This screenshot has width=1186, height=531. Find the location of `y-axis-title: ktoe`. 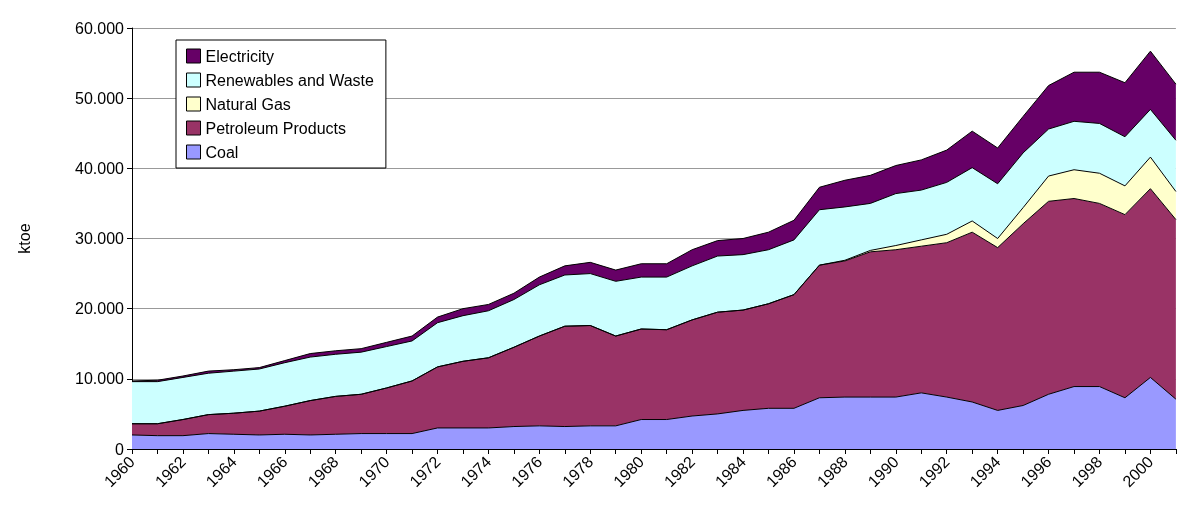

y-axis-title: ktoe is located at coordinates (24, 238).